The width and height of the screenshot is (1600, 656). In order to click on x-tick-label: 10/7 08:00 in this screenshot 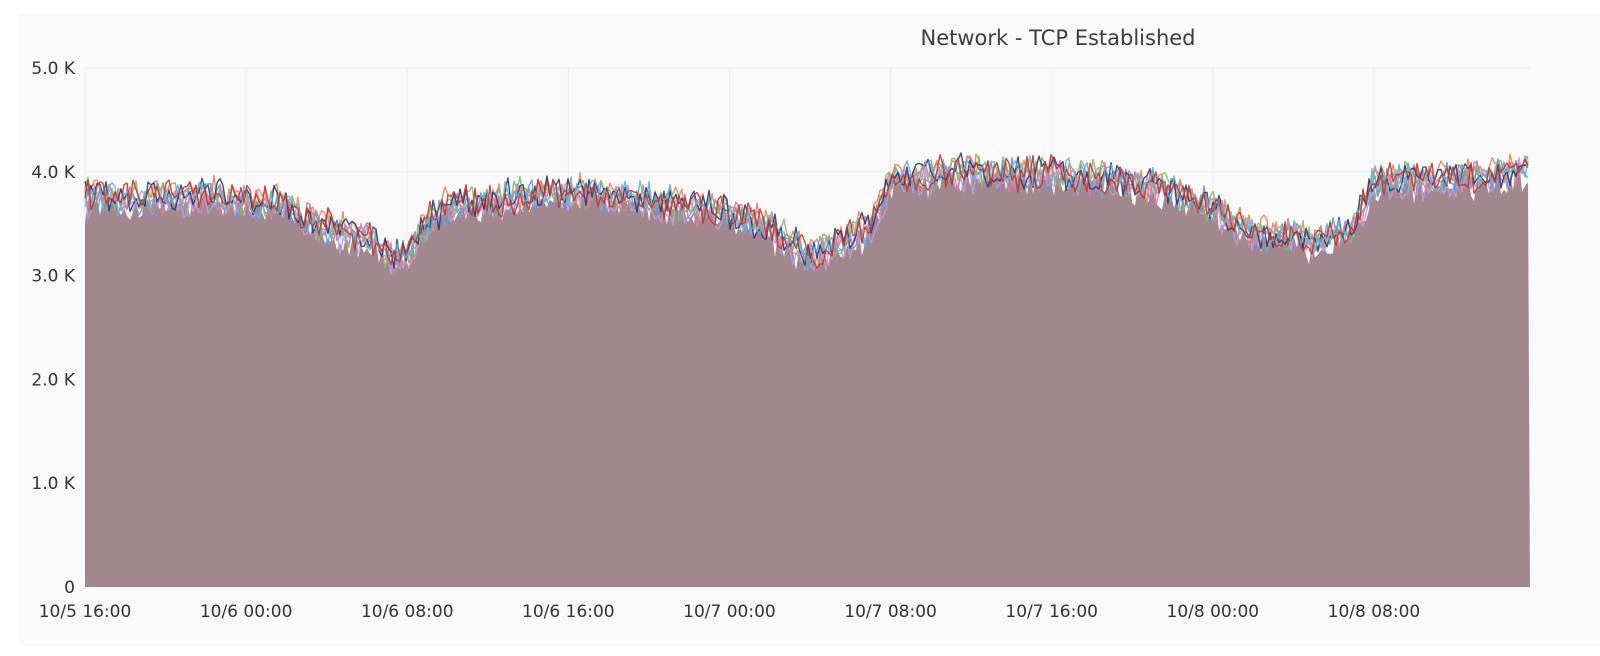, I will do `click(890, 612)`.